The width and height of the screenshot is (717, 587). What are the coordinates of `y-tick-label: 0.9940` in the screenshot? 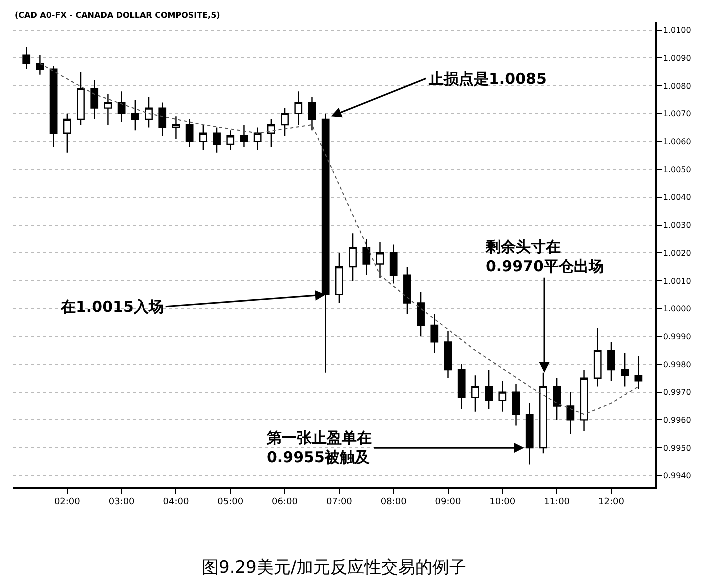 It's located at (677, 476).